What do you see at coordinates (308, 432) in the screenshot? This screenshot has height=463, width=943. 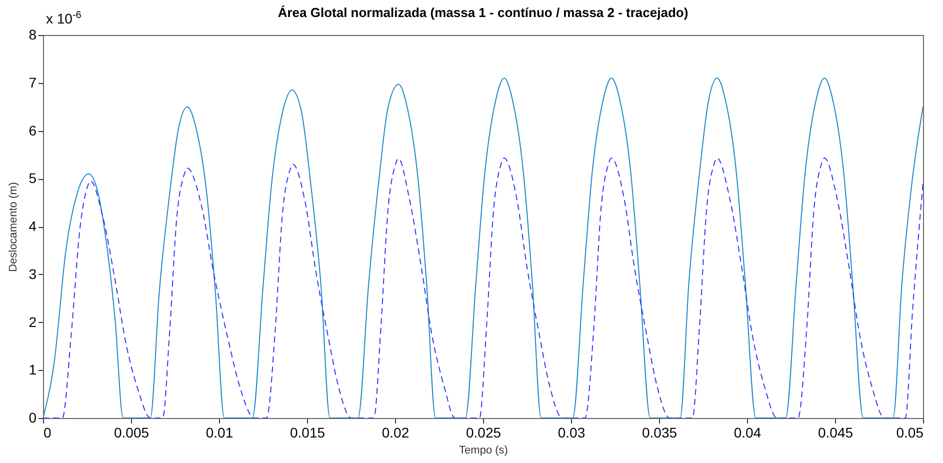 I see `x-tick-label: 0.015` at bounding box center [308, 432].